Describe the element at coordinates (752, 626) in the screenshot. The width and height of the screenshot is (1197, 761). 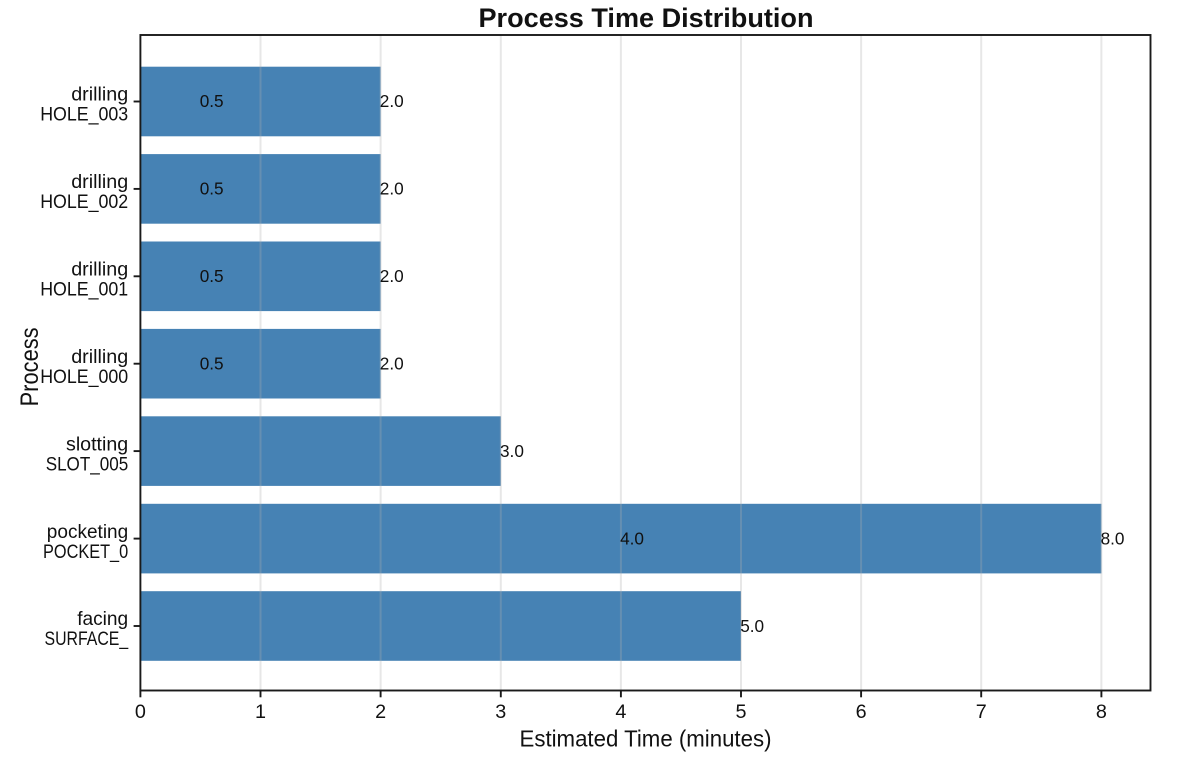
I see `svg-text: 5.0` at that location.